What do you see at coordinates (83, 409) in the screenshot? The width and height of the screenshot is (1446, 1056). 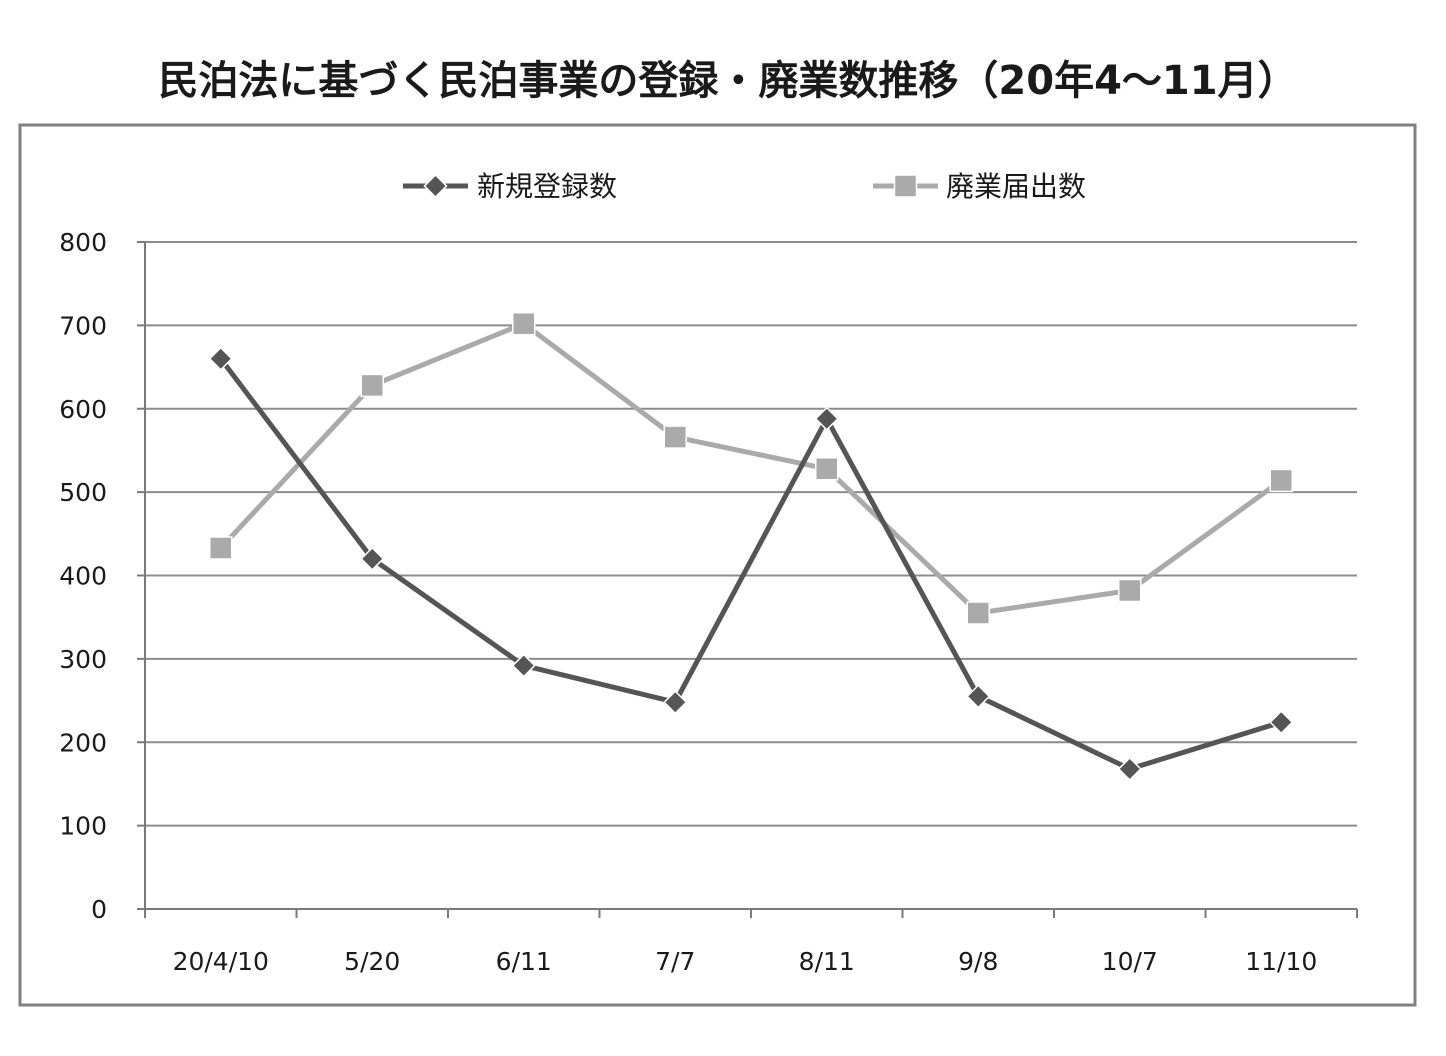 I see `y-tick-label: 600` at bounding box center [83, 409].